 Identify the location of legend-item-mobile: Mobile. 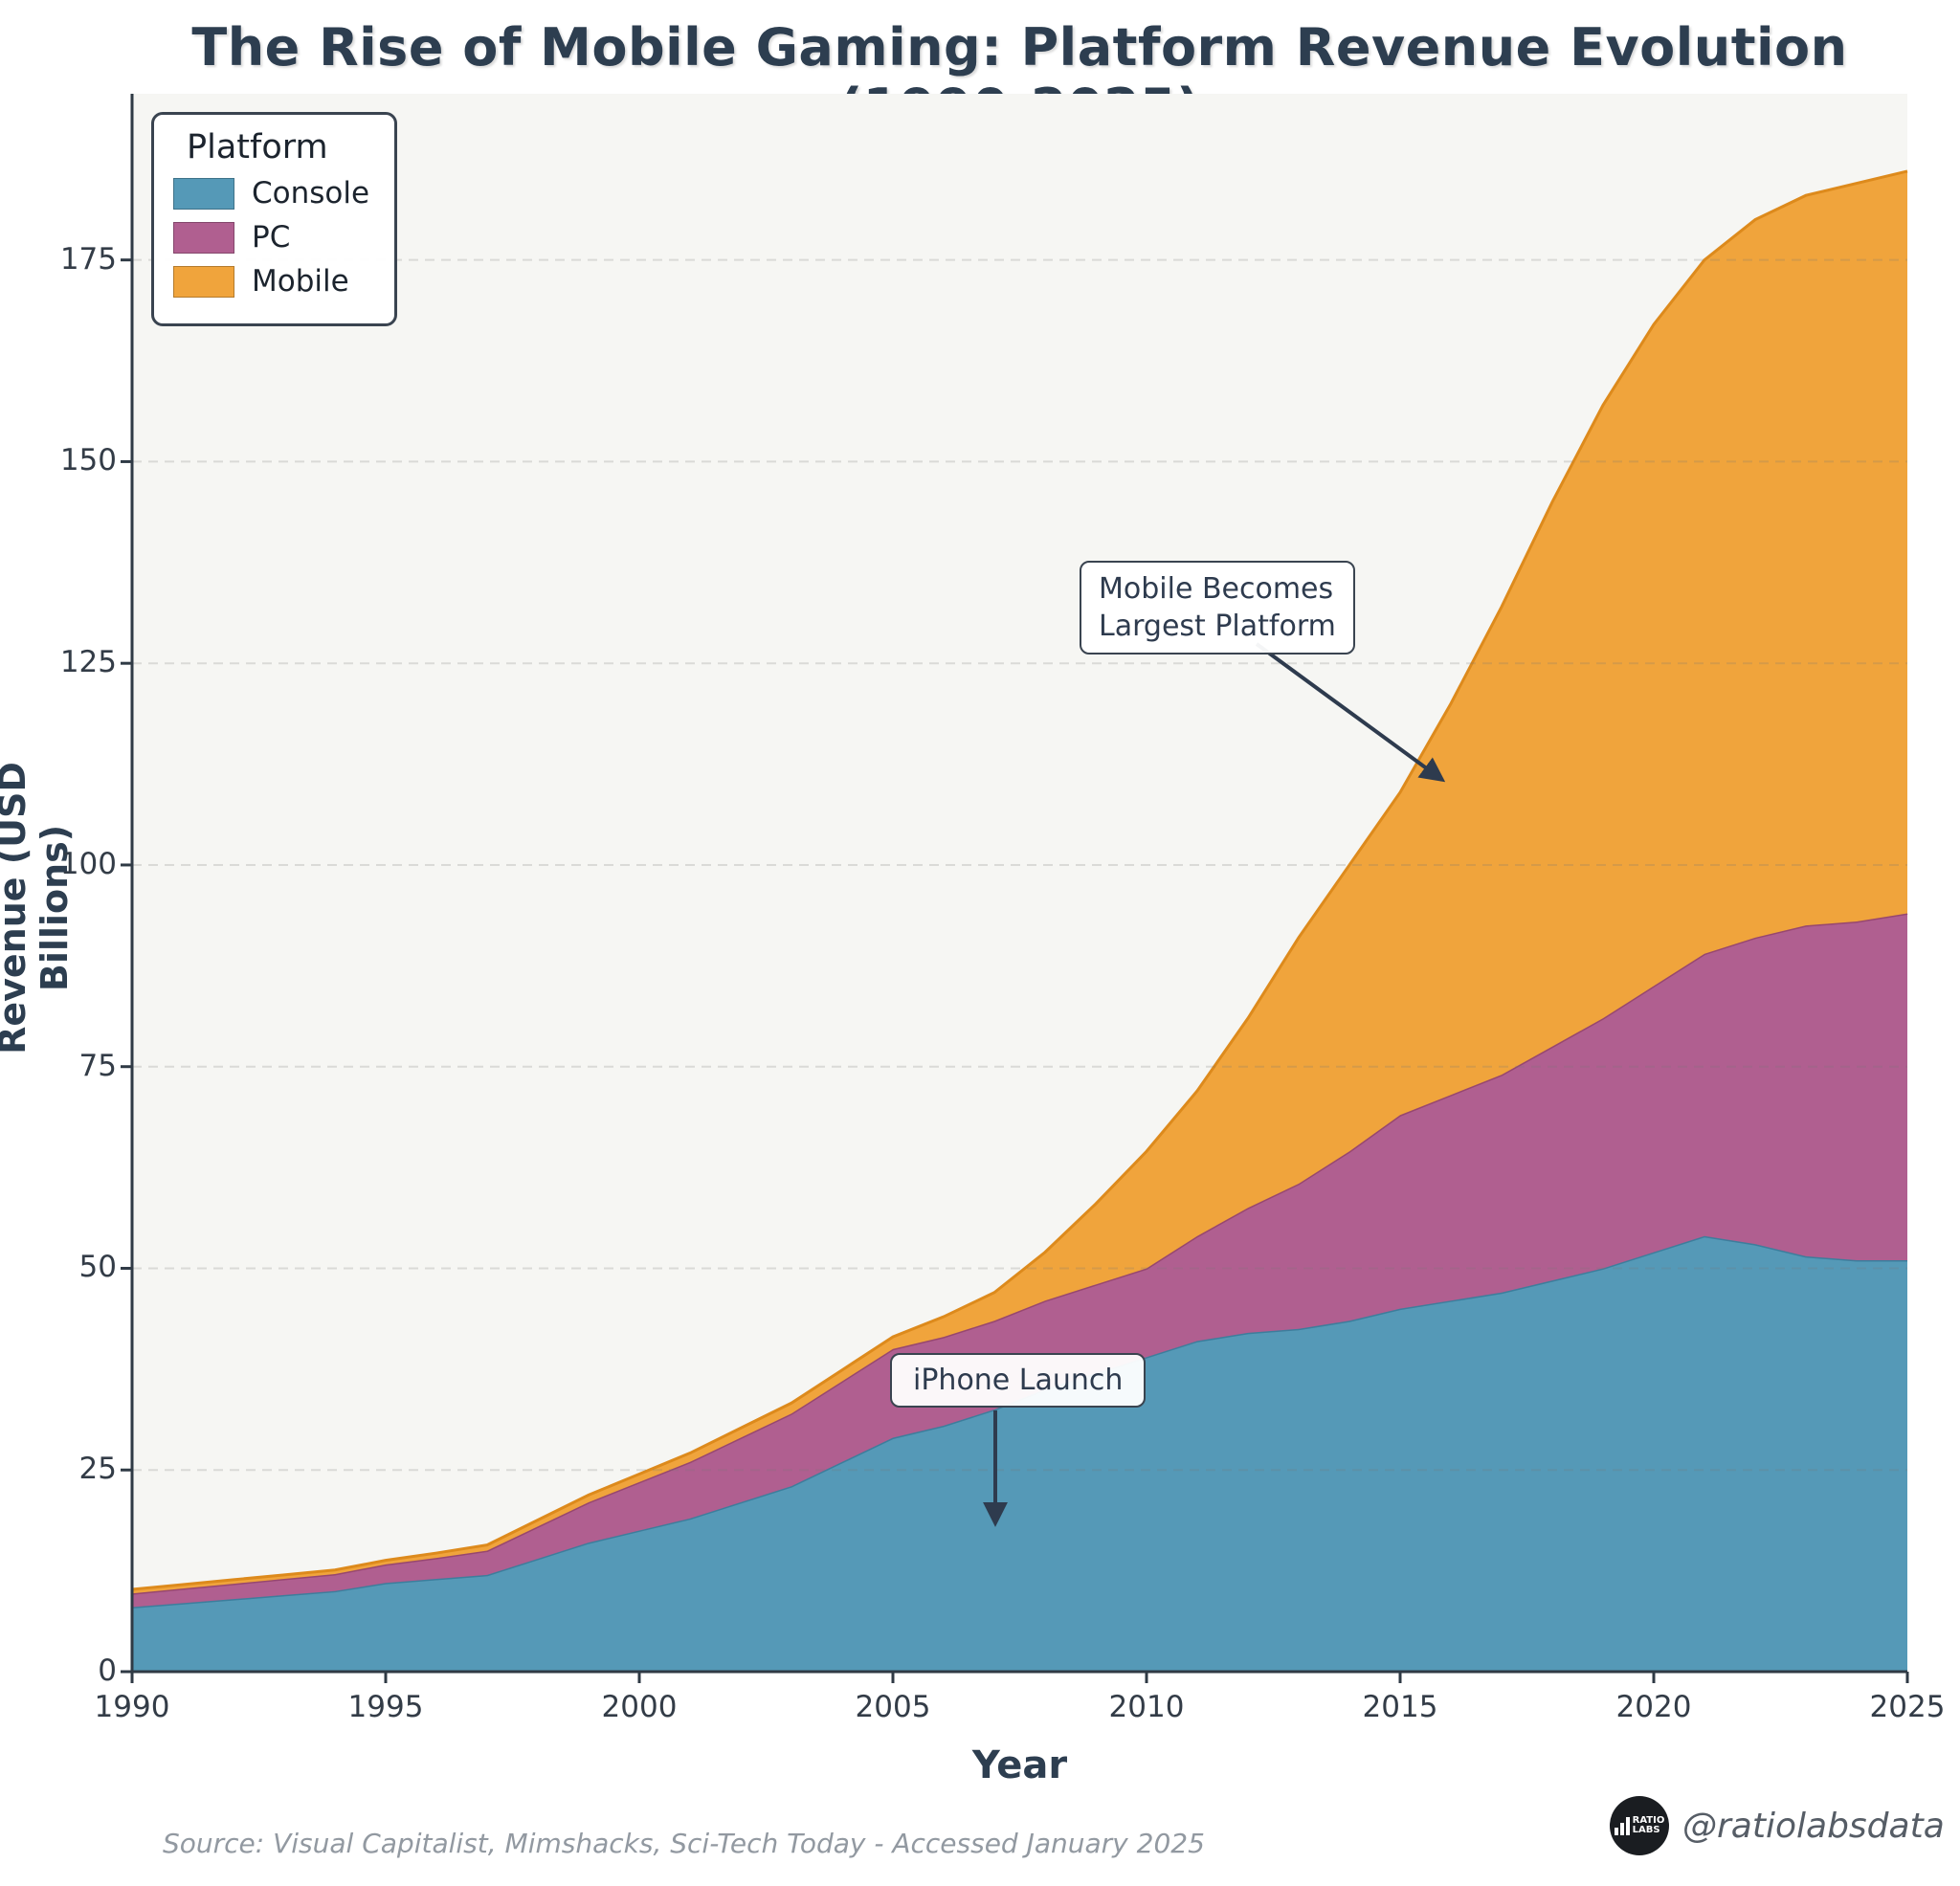
(271, 281).